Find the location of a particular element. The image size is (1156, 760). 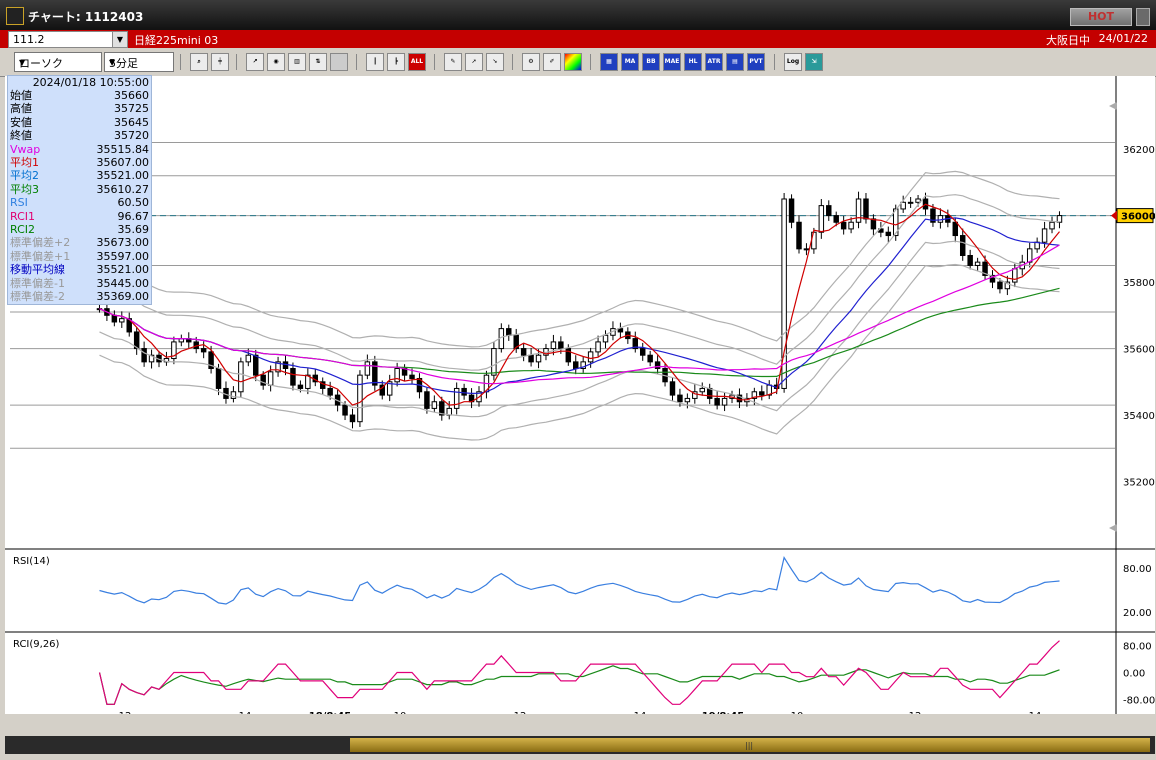

info-row: 安値 35645 is located at coordinates (79, 122).